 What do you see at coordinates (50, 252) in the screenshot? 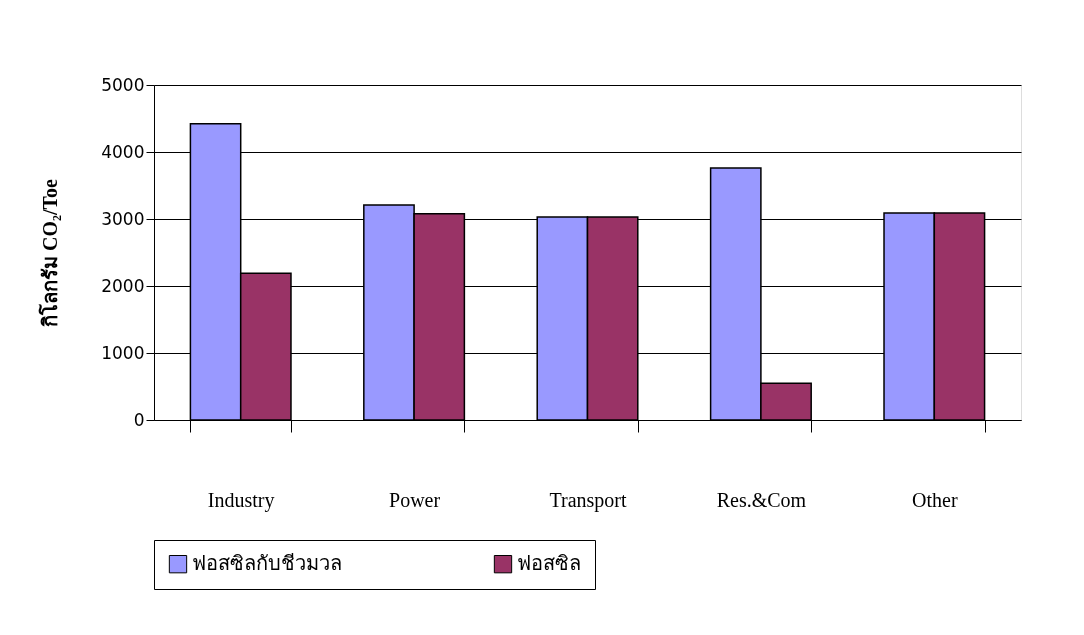
I see `y-axis-title: กิโลกรัม CO₂/Toe` at bounding box center [50, 252].